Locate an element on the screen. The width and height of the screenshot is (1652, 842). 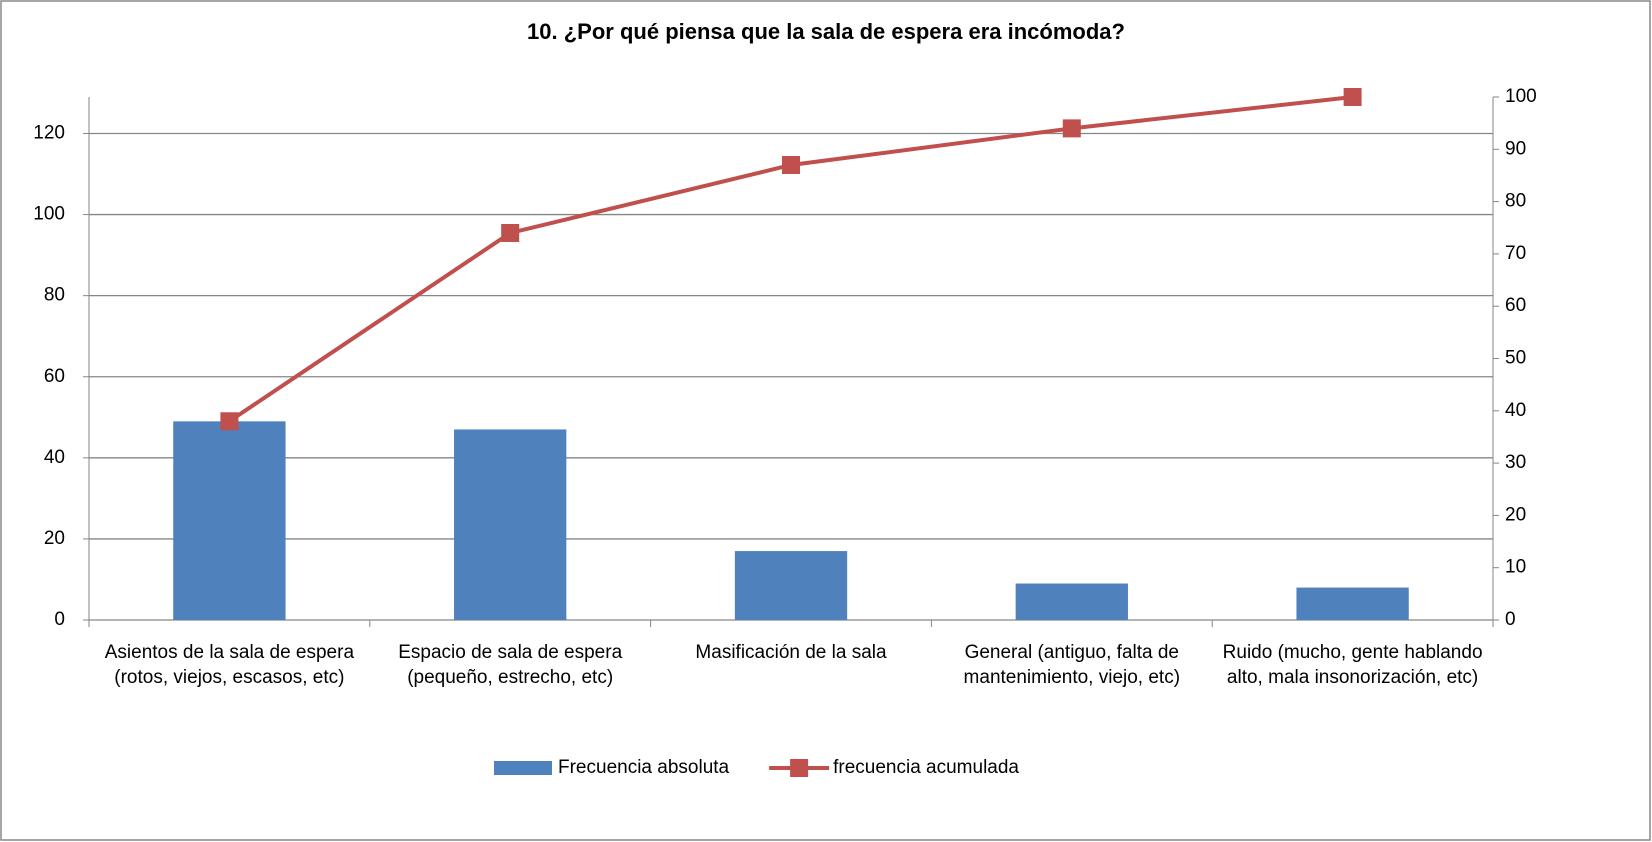
y2-tick-label: 40 is located at coordinates (1515, 410).